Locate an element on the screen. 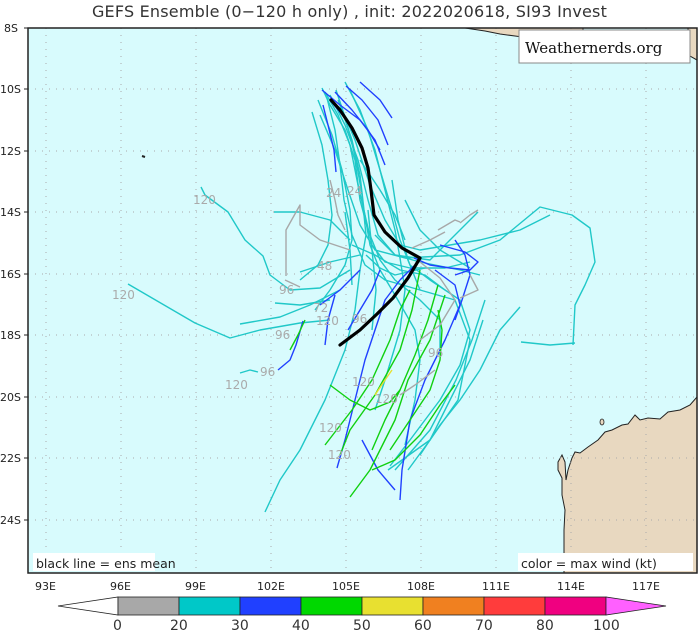 This screenshot has width=699, height=632. svg-text: 96E is located at coordinates (120, 586).